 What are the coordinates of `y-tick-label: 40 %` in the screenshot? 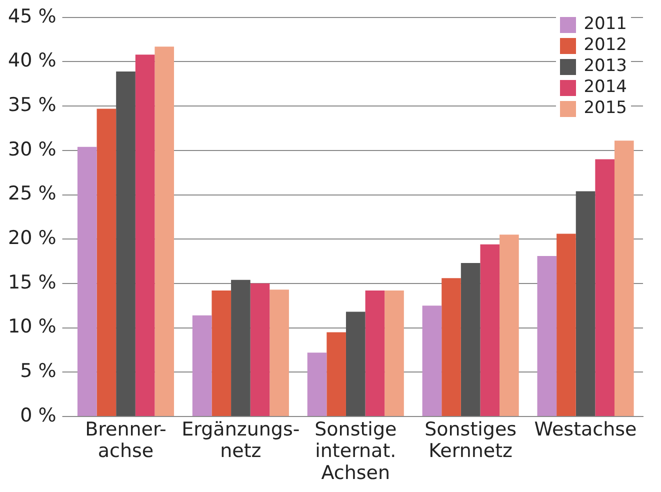 It's located at (32, 61).